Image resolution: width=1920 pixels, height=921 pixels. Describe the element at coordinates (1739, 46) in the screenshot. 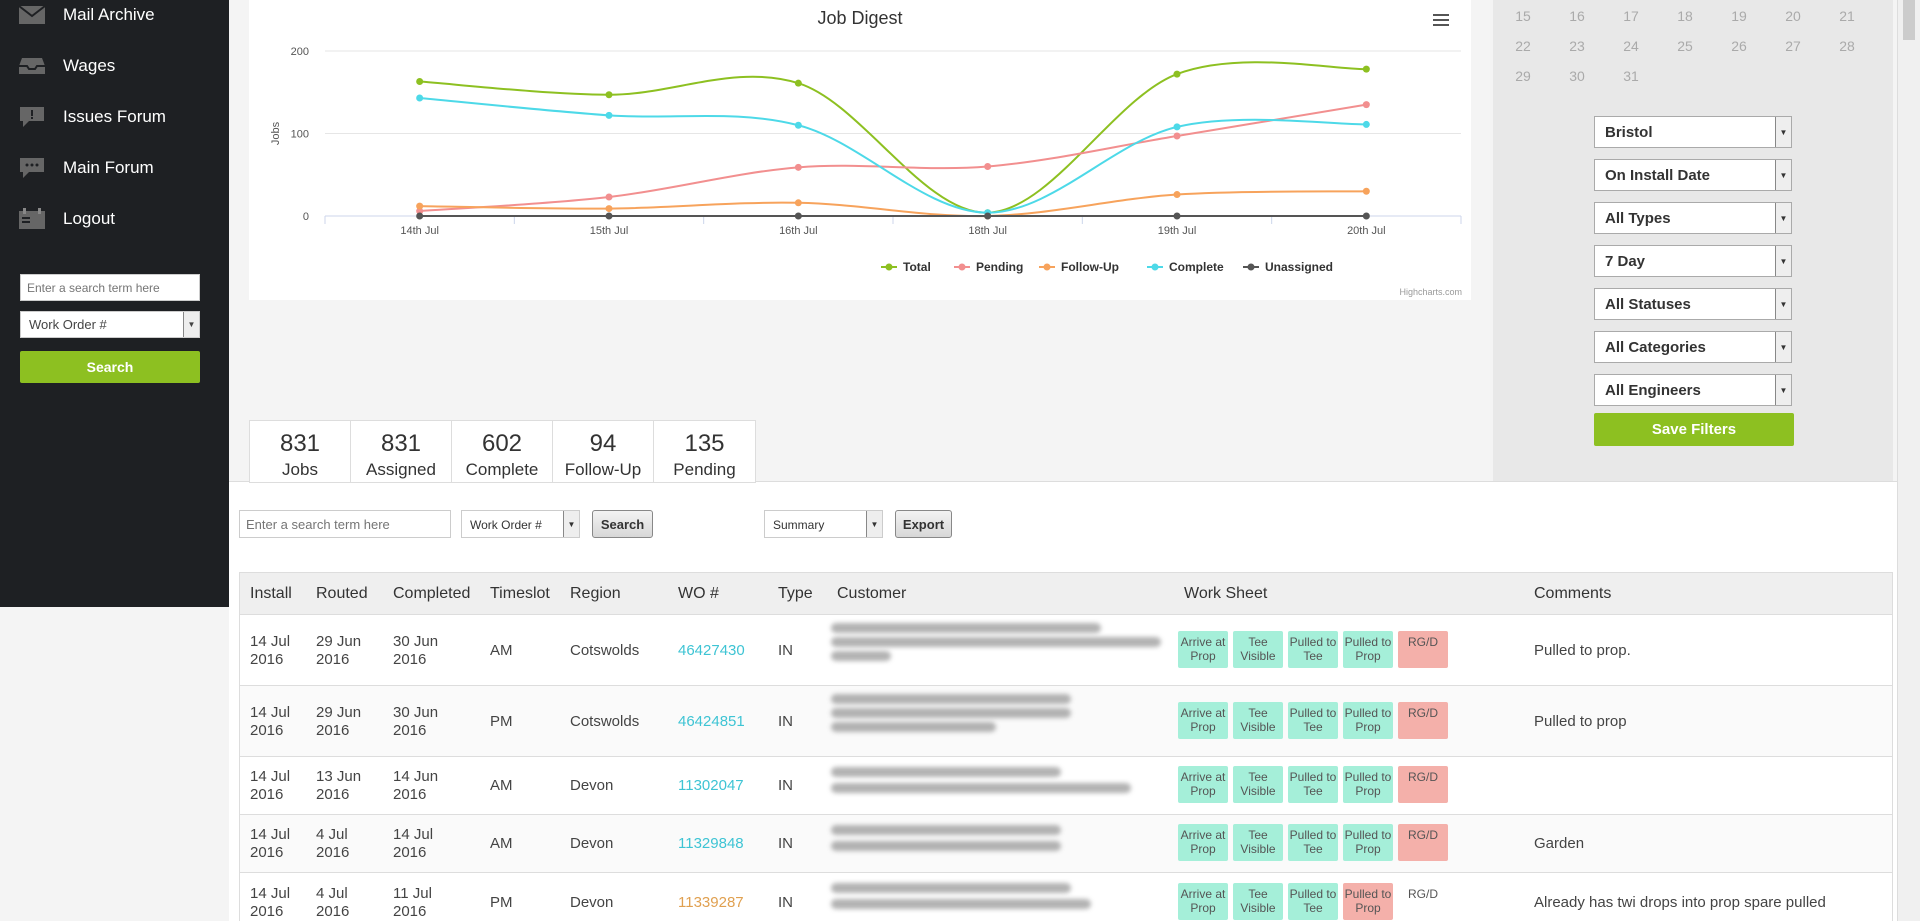

I see `calendar-day: 26` at that location.